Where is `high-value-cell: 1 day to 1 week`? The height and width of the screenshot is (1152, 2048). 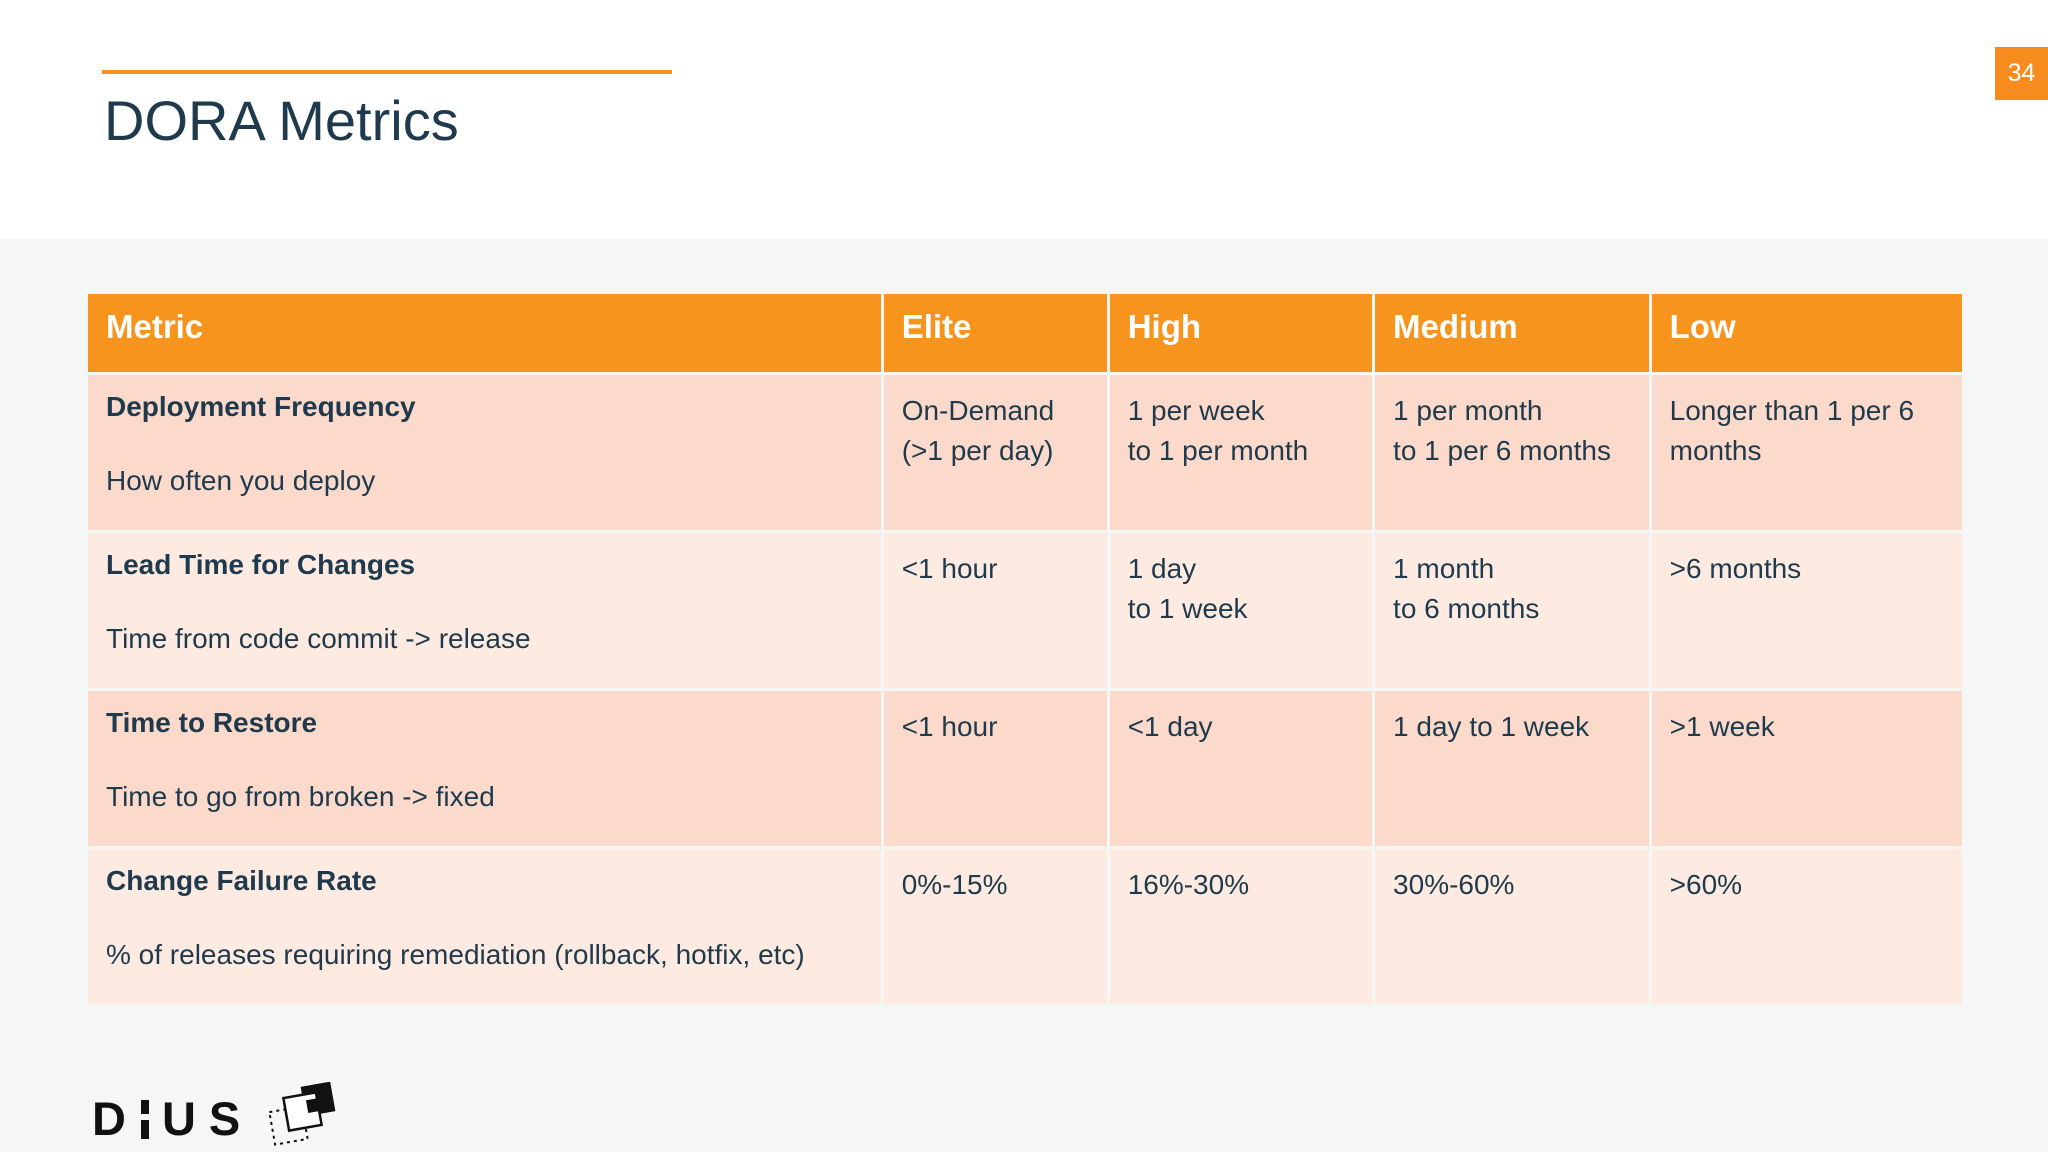 high-value-cell: 1 day to 1 week is located at coordinates (1241, 610).